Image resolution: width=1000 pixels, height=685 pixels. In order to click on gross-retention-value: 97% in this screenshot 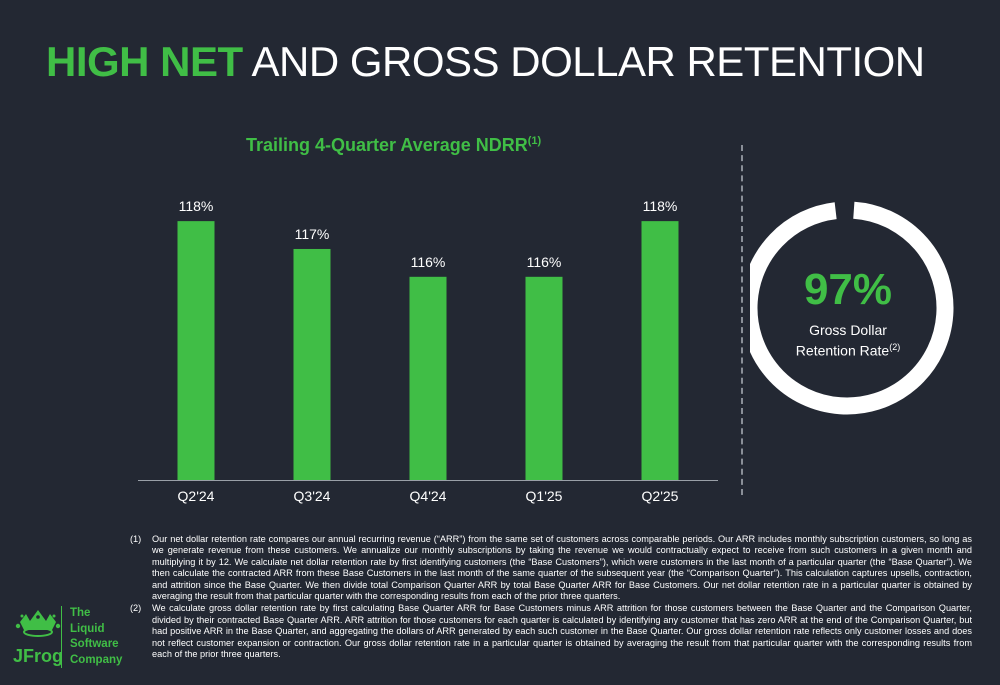, I will do `click(848, 289)`.